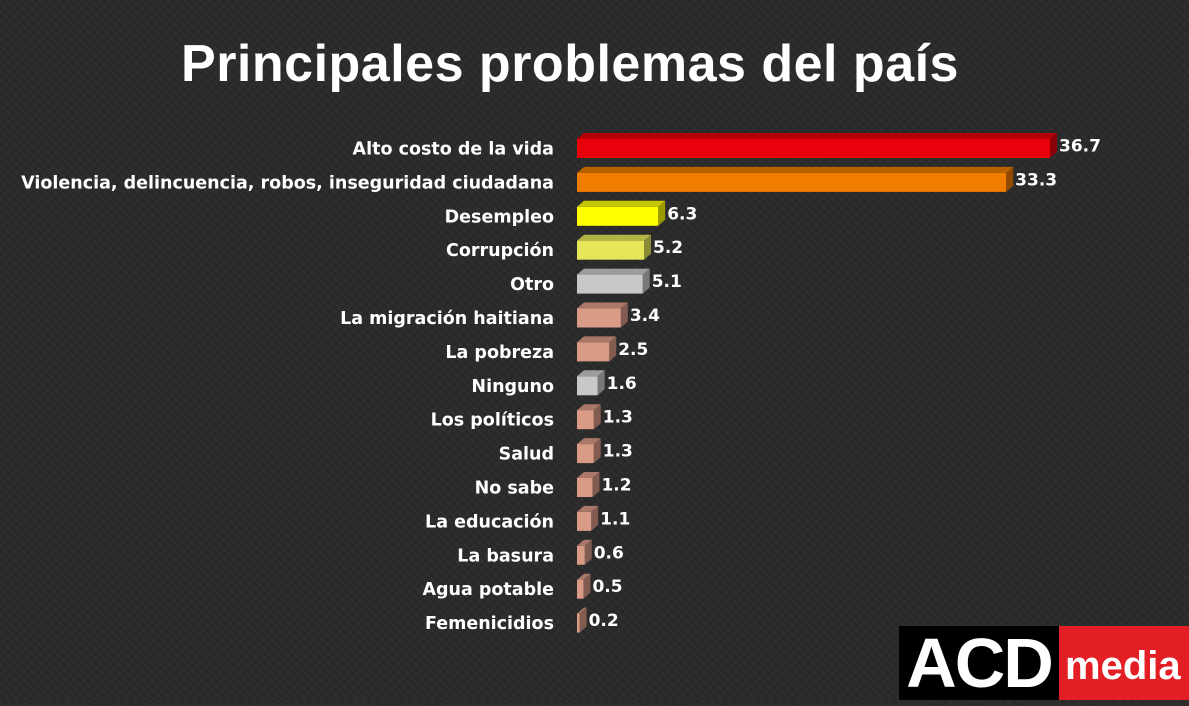  Describe the element at coordinates (667, 282) in the screenshot. I see `value-label: 5.1` at that location.